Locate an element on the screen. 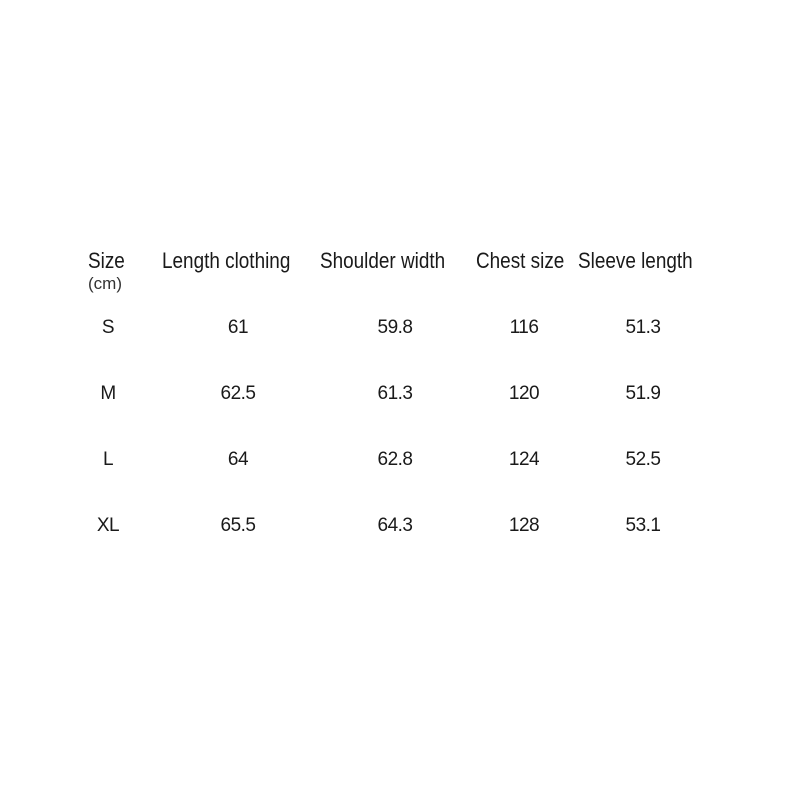 This screenshot has width=790, height=790. table-cell: 59.8 is located at coordinates (395, 327).